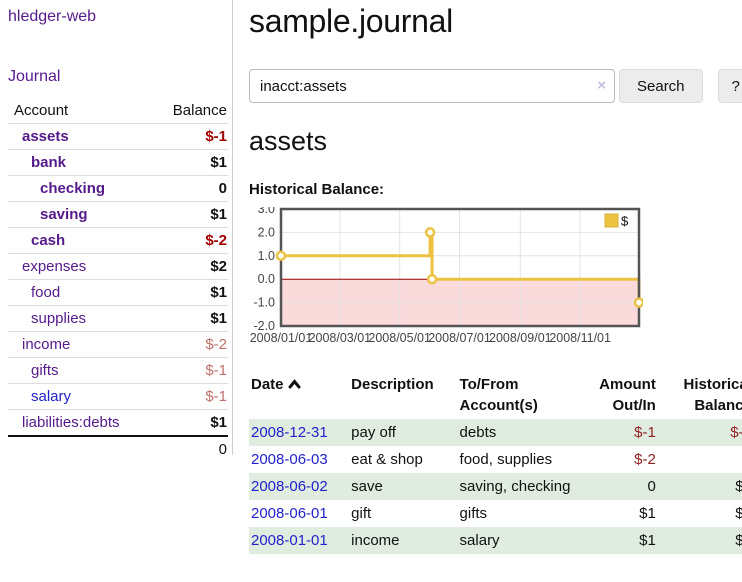 This screenshot has height=582, width=742. Describe the element at coordinates (59, 318) in the screenshot. I see `account-link: supplies` at that location.